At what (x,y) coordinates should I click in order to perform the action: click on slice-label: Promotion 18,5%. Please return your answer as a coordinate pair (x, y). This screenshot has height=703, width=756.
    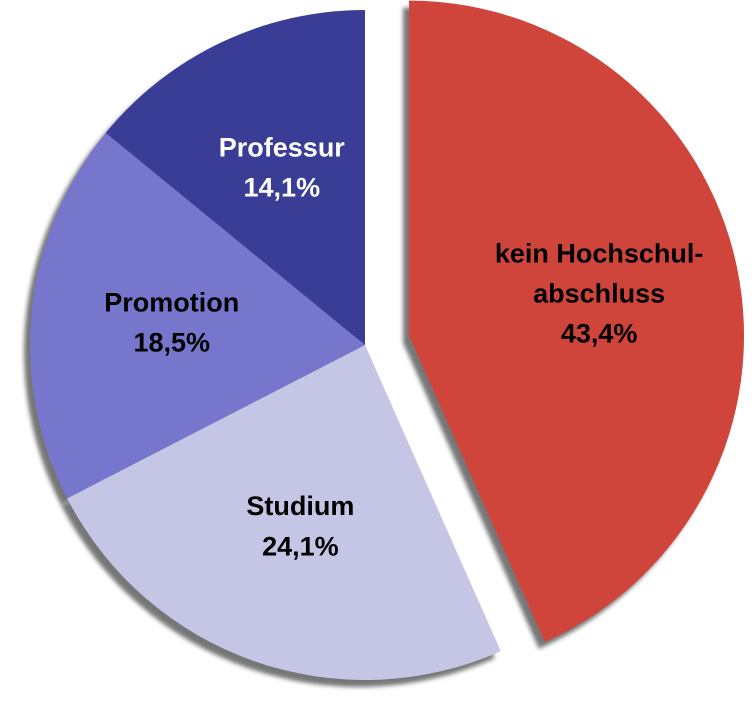
    Looking at the image, I should click on (171, 323).